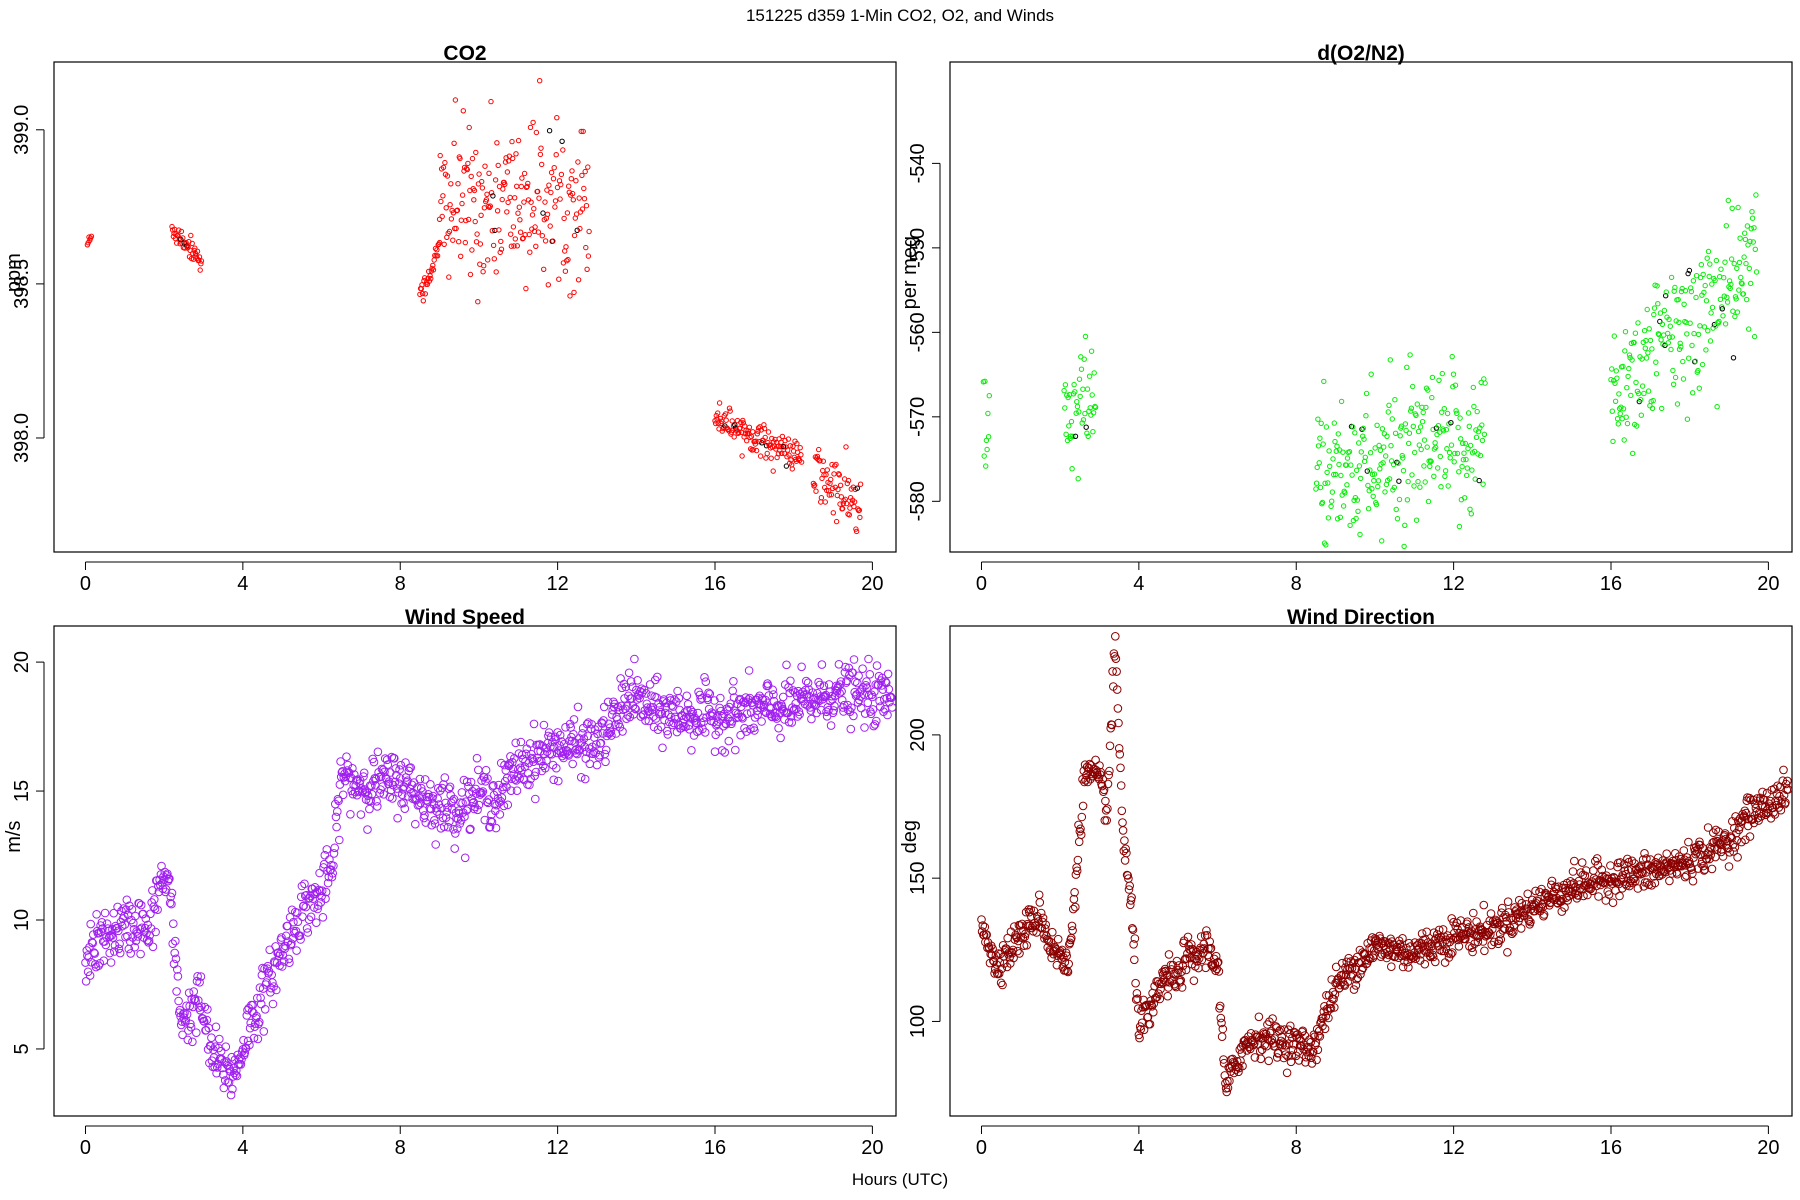  Describe the element at coordinates (900, 1179) in the screenshot. I see `x-axis-title: Hours (UTC)` at that location.